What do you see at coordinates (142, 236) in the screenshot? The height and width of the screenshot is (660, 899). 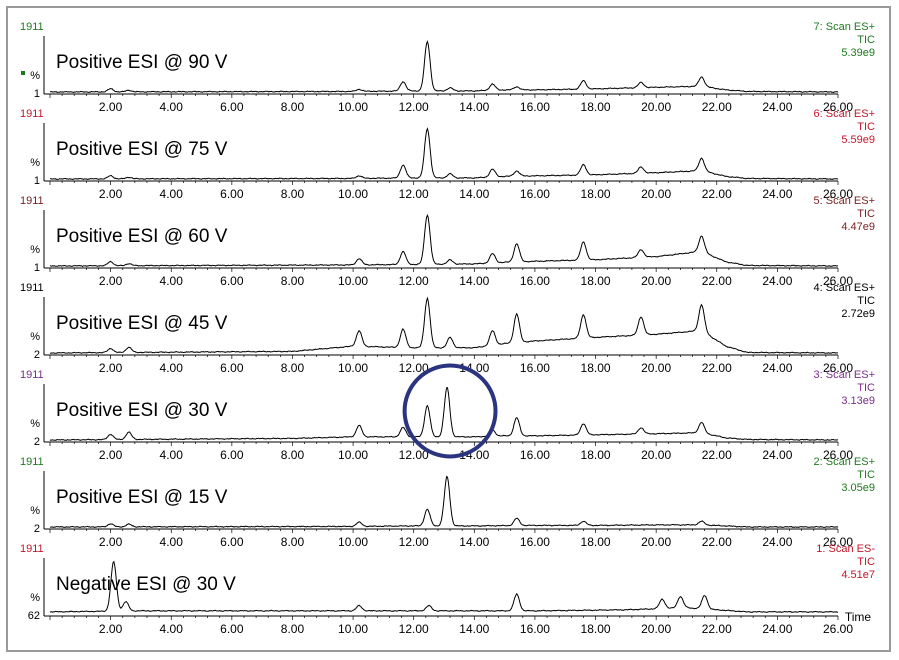 I see `panel-title: Positive ESI @ 60 V` at bounding box center [142, 236].